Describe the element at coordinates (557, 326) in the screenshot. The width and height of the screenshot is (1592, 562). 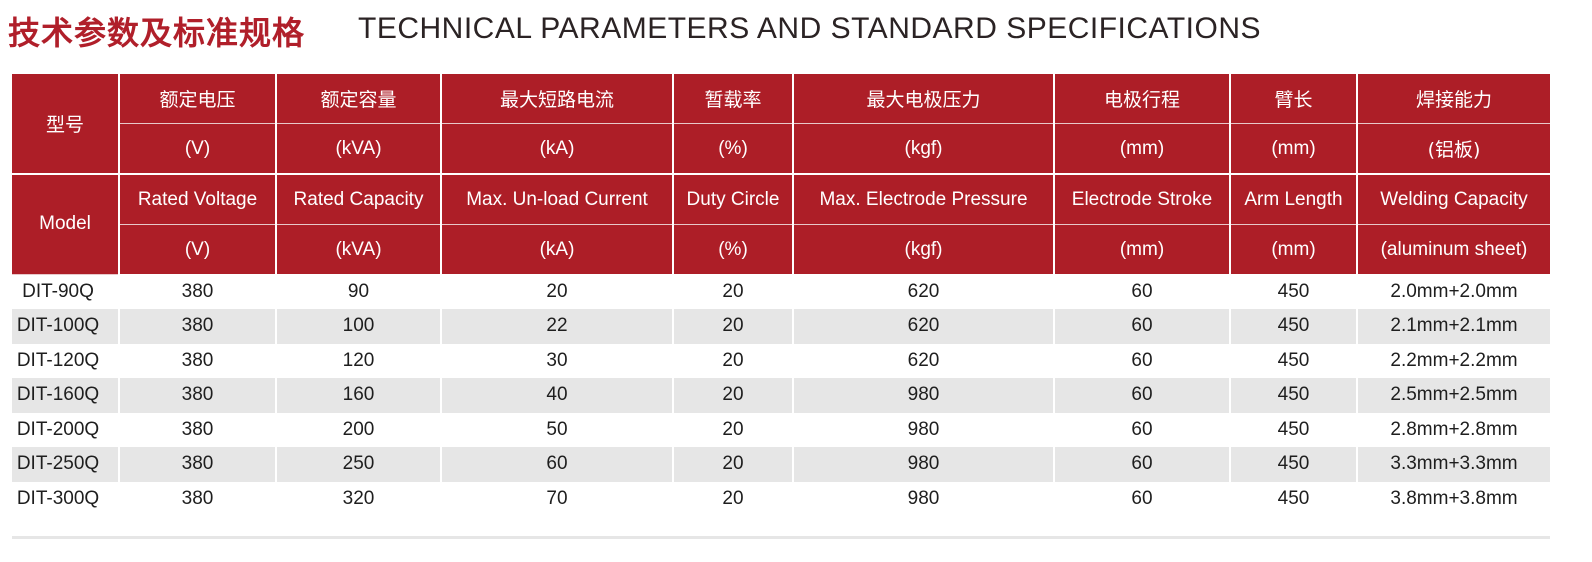
I see `table-cell: 22` at that location.